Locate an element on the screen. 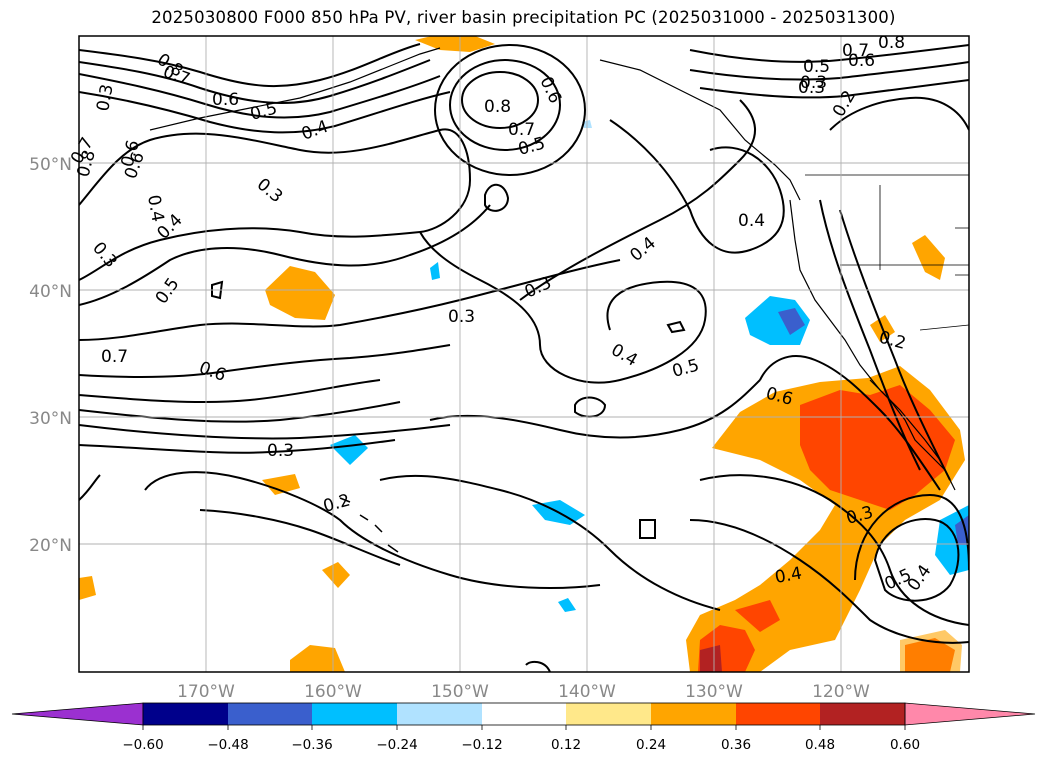 This screenshot has height=765, width=1047. hawaii-islands is located at coordinates (369, 525).